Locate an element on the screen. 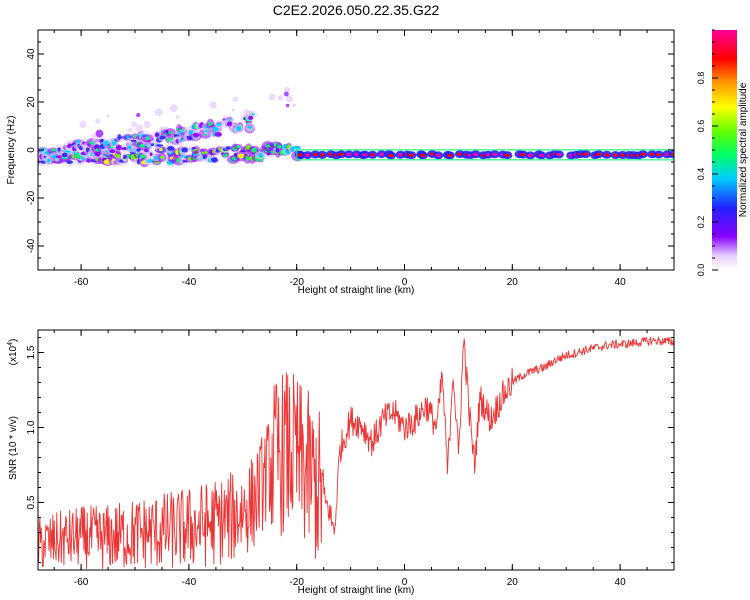 This screenshot has width=750, height=600. x-tick-label: -40 is located at coordinates (189, 282).